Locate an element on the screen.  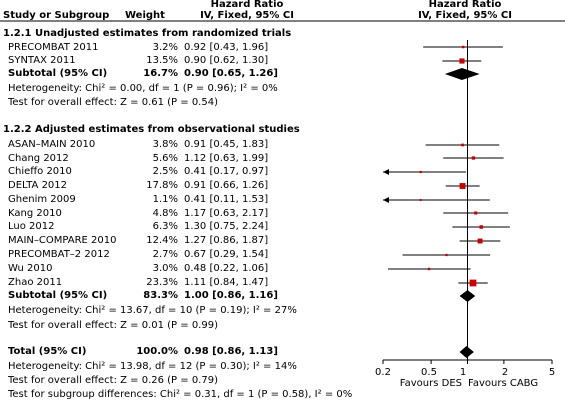
column-header-weight: Weight is located at coordinates (145, 15).